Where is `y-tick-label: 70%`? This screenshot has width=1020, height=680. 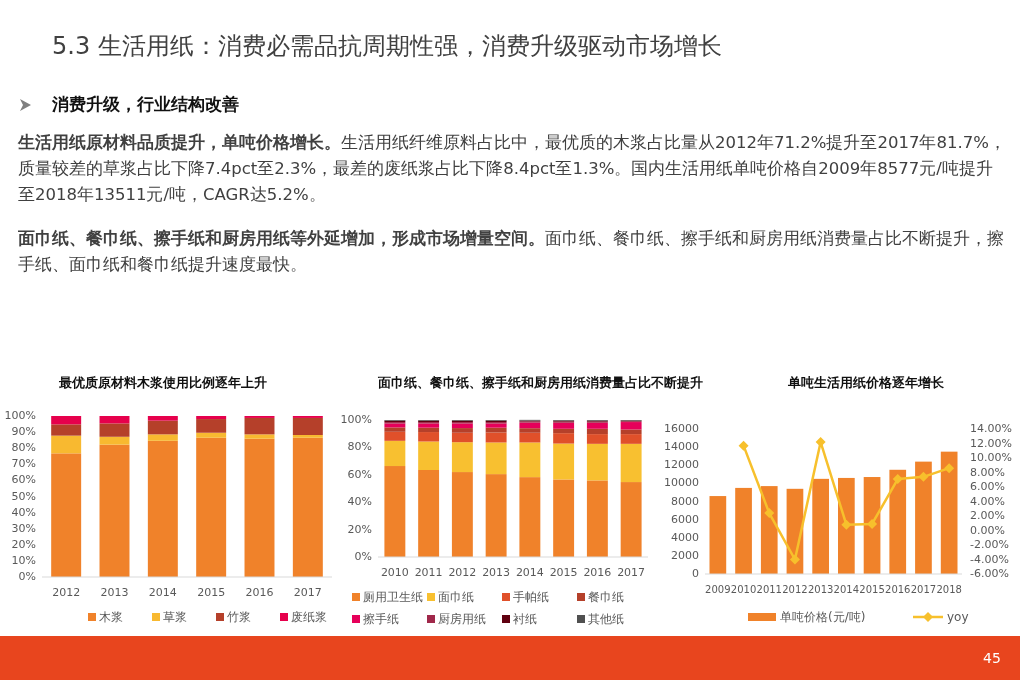 y-tick-label: 70% is located at coordinates (23, 464).